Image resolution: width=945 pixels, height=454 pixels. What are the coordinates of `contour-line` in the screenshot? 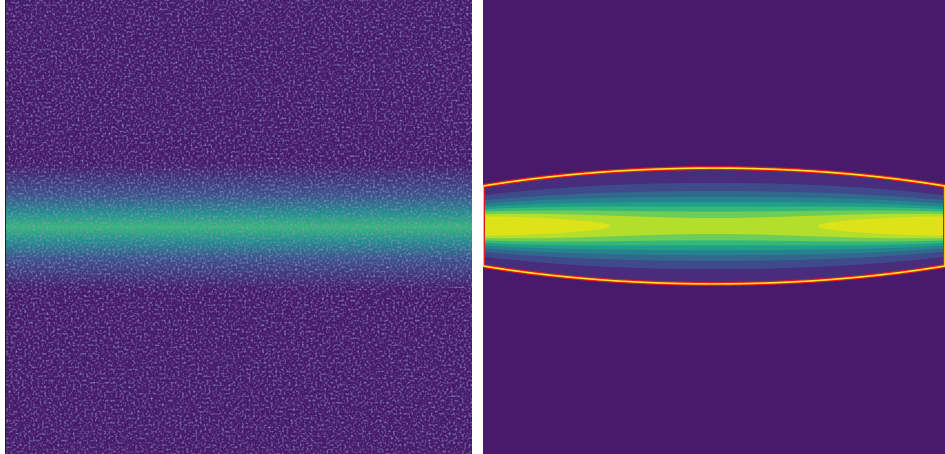 It's located at (714, 226).